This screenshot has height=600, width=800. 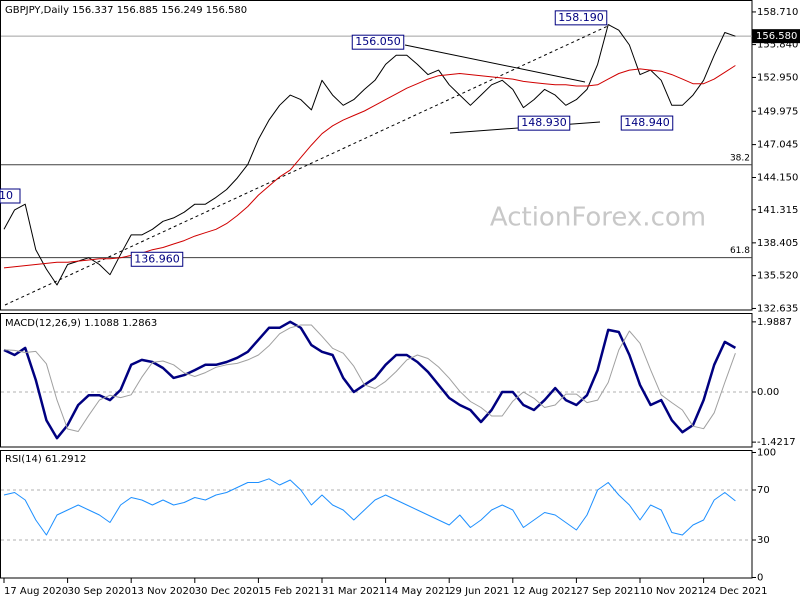 I want to click on annotation-label: 156.050, so click(x=378, y=41).